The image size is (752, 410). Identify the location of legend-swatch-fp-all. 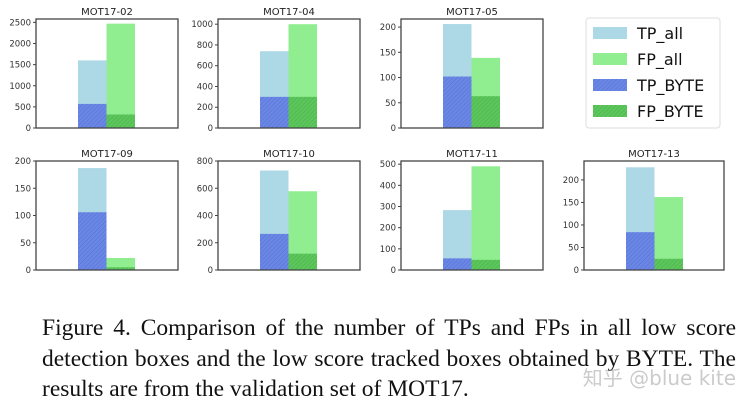
(610, 59).